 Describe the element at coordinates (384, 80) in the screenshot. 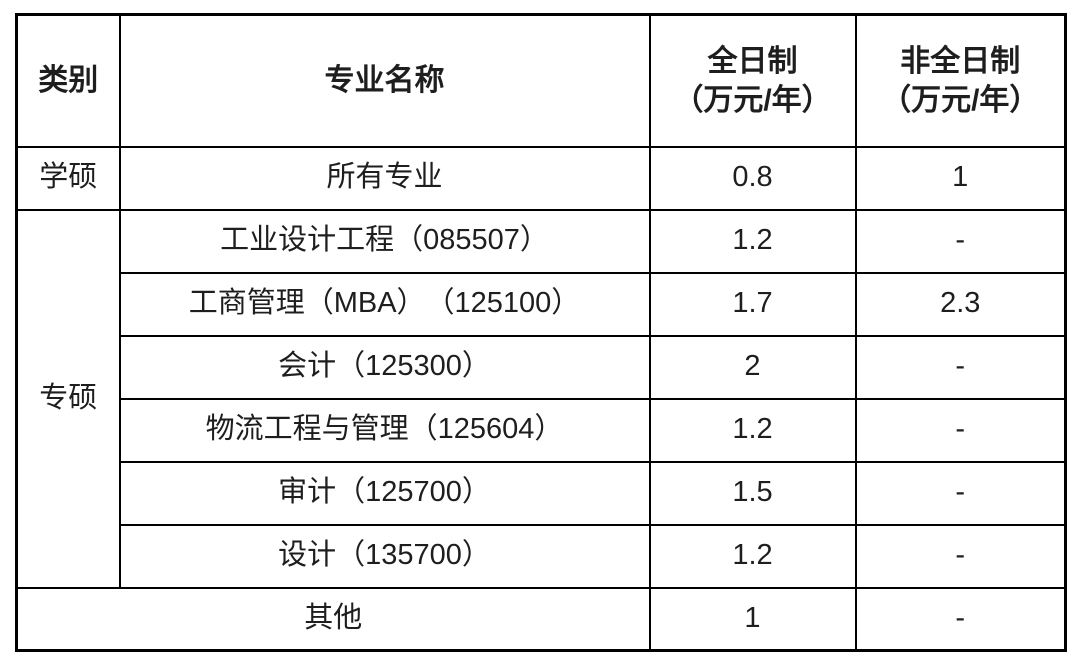

I see `header-major-name: 专业名称` at that location.